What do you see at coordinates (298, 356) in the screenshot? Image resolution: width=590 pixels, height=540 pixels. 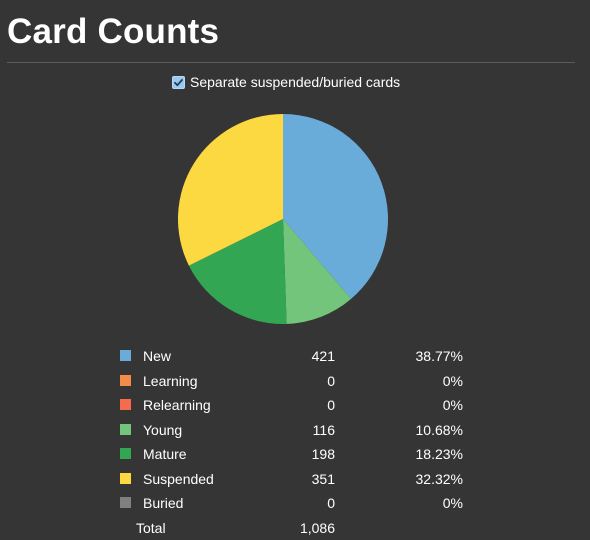 I see `legend-row-new: New 421 38.77%` at bounding box center [298, 356].